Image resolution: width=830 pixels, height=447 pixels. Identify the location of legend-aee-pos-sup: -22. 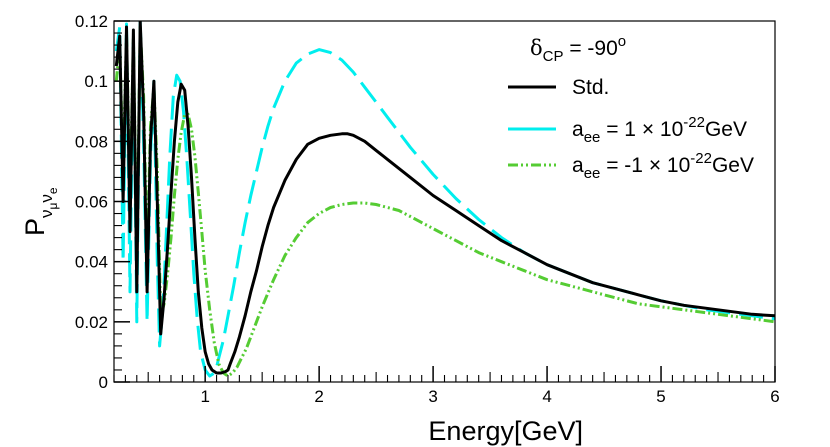
(694, 122).